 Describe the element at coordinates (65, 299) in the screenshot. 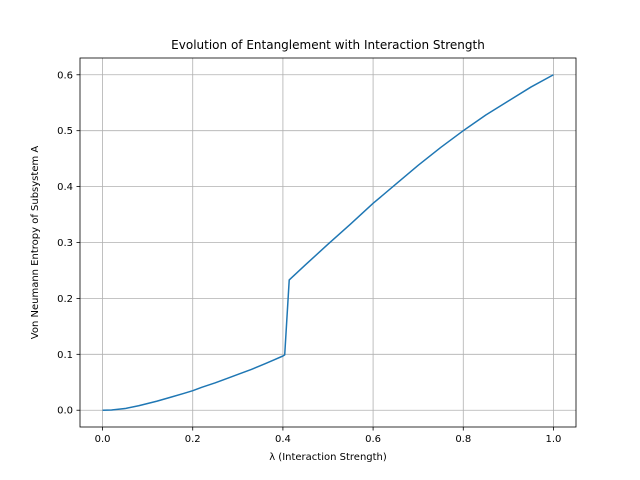

I see `y-tick-label: 0.2` at that location.